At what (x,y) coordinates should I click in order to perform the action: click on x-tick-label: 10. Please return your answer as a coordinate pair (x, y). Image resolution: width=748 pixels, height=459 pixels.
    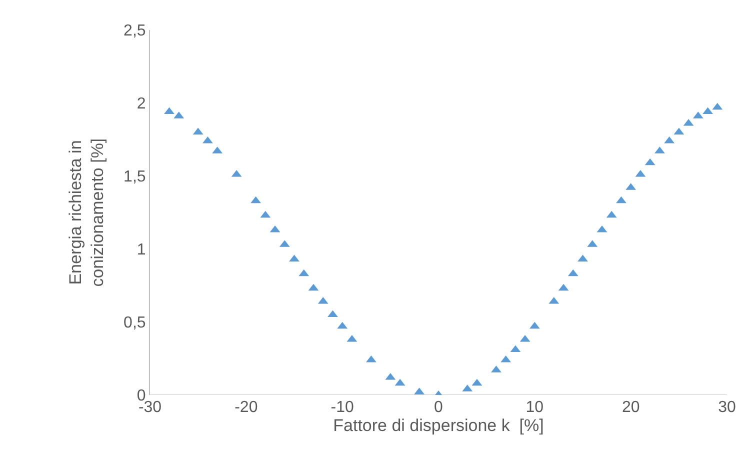
    Looking at the image, I should click on (535, 407).